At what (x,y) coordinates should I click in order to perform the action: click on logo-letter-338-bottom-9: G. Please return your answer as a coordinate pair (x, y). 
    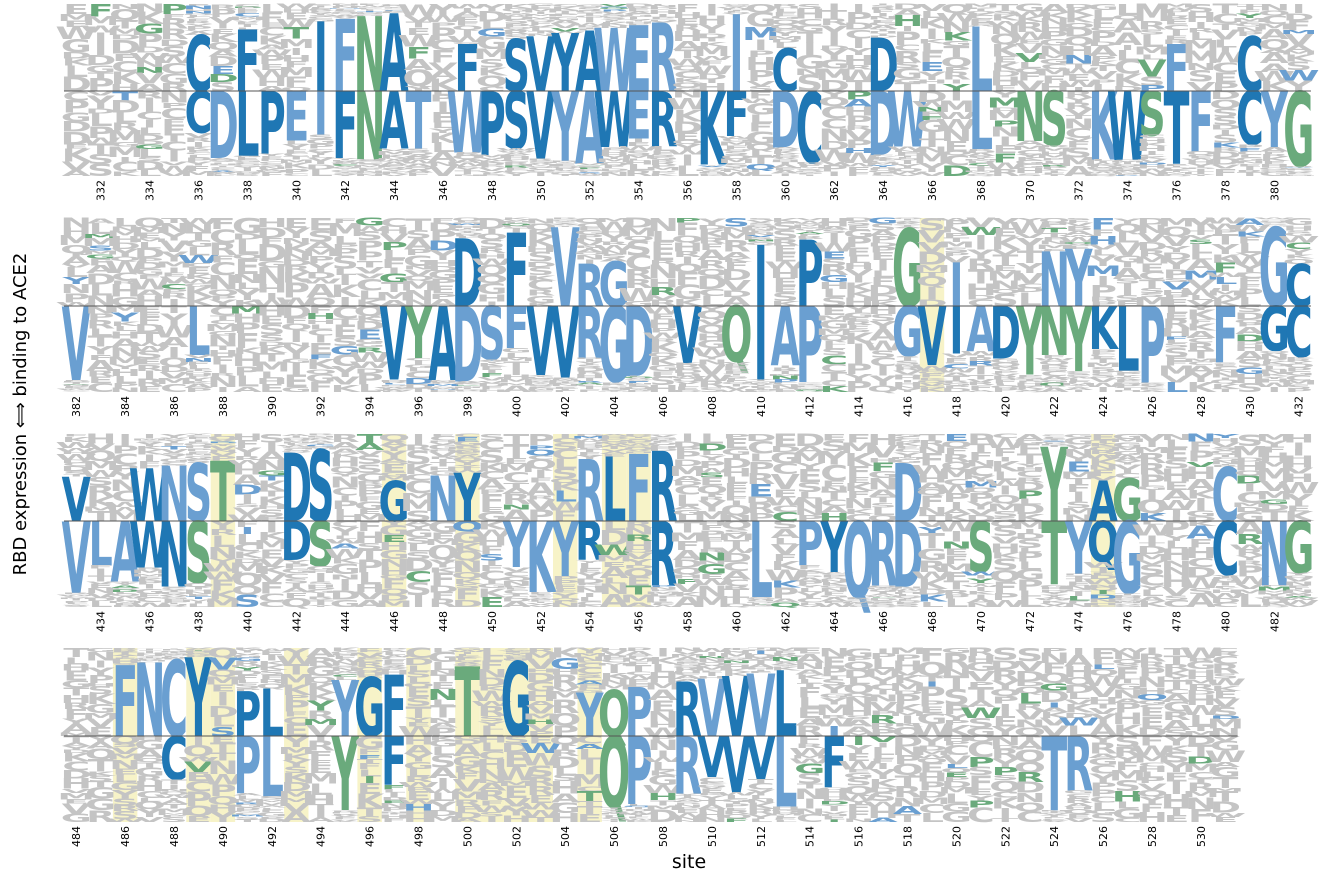
    Looking at the image, I should click on (247, 172).